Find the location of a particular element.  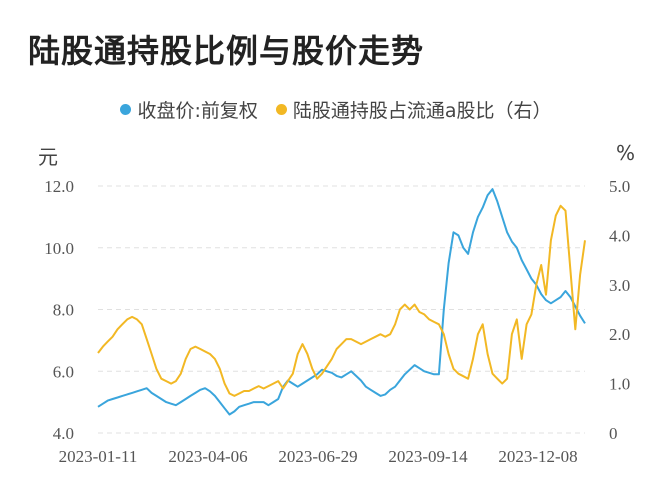

legend-item-ratio: 陆股通持股占流通a股比（右） is located at coordinates (413, 109).